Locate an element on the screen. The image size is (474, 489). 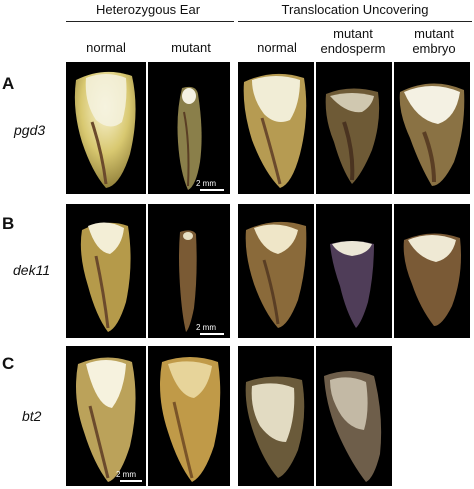
panel-b-mutant-embryo is located at coordinates (432, 271).